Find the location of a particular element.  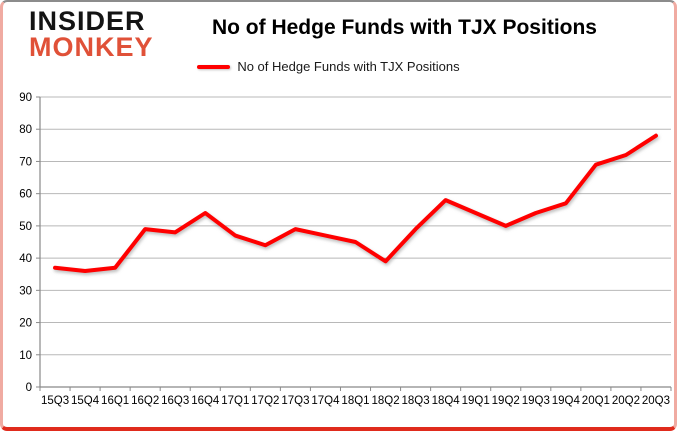

x-axis-tick-label: 20Q1 is located at coordinates (596, 401).